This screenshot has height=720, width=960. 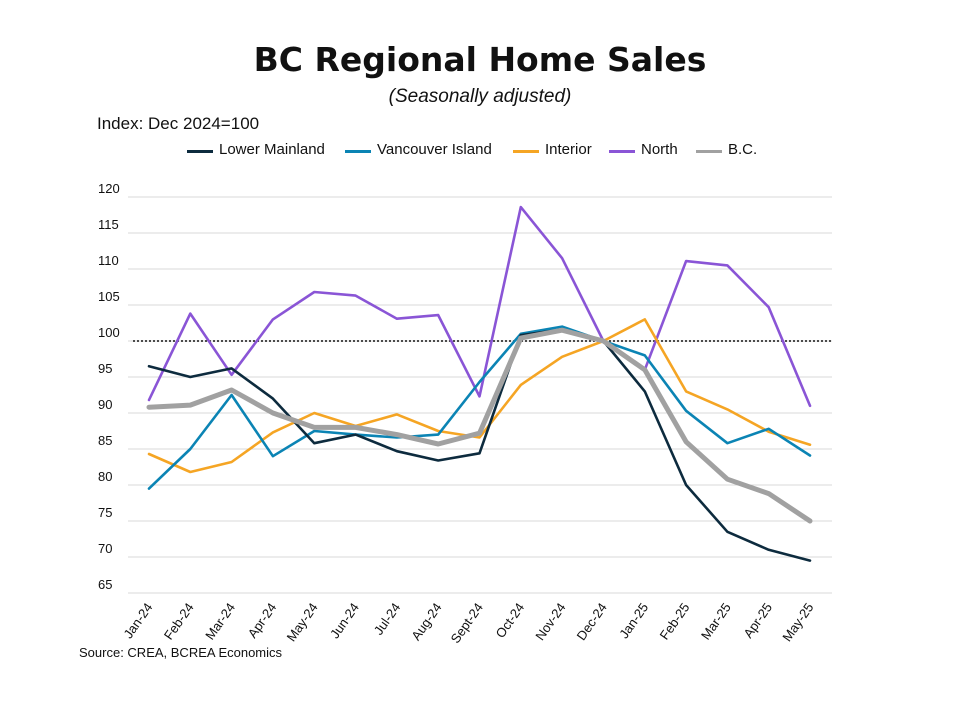 What do you see at coordinates (109, 188) in the screenshot?
I see `y-tick-label: 120` at bounding box center [109, 188].